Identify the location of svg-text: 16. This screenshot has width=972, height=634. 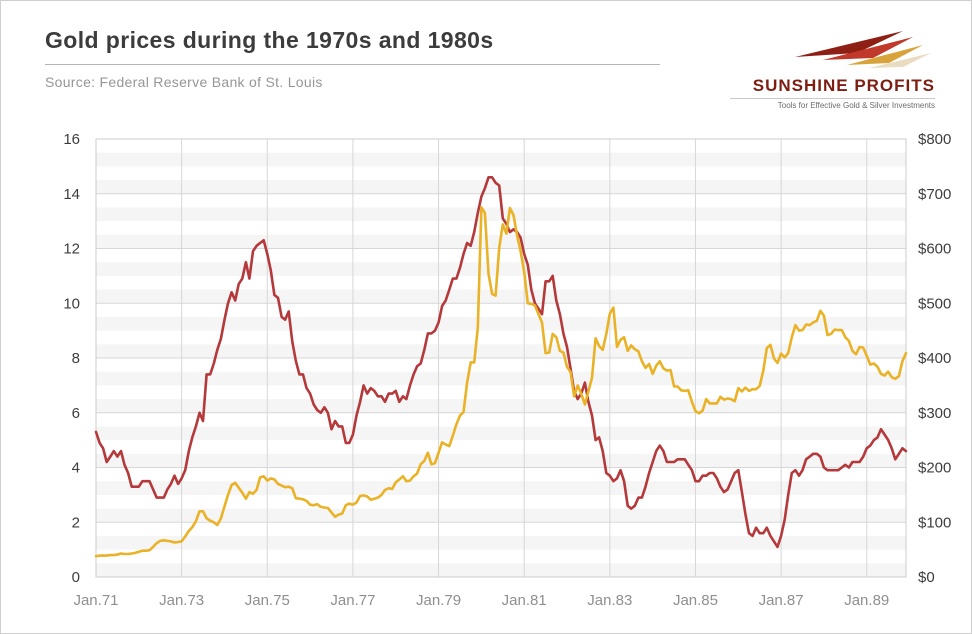
(71, 139).